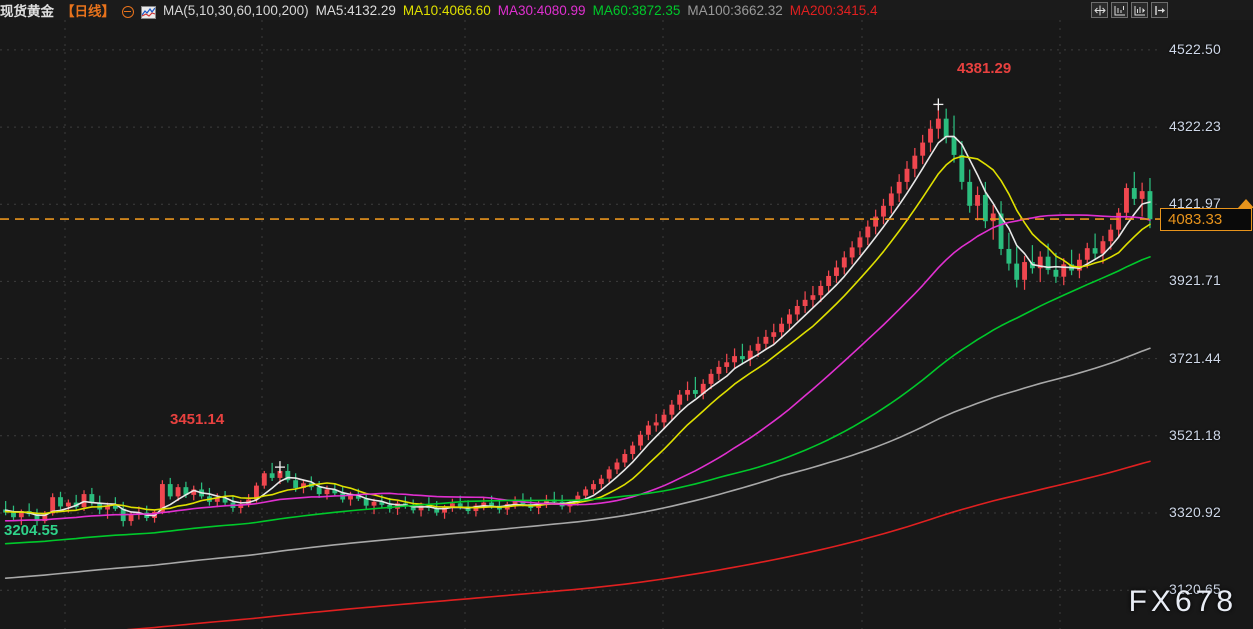 The image size is (1253, 629). I want to click on ma200-value: MA200:3415.4, so click(833, 10).